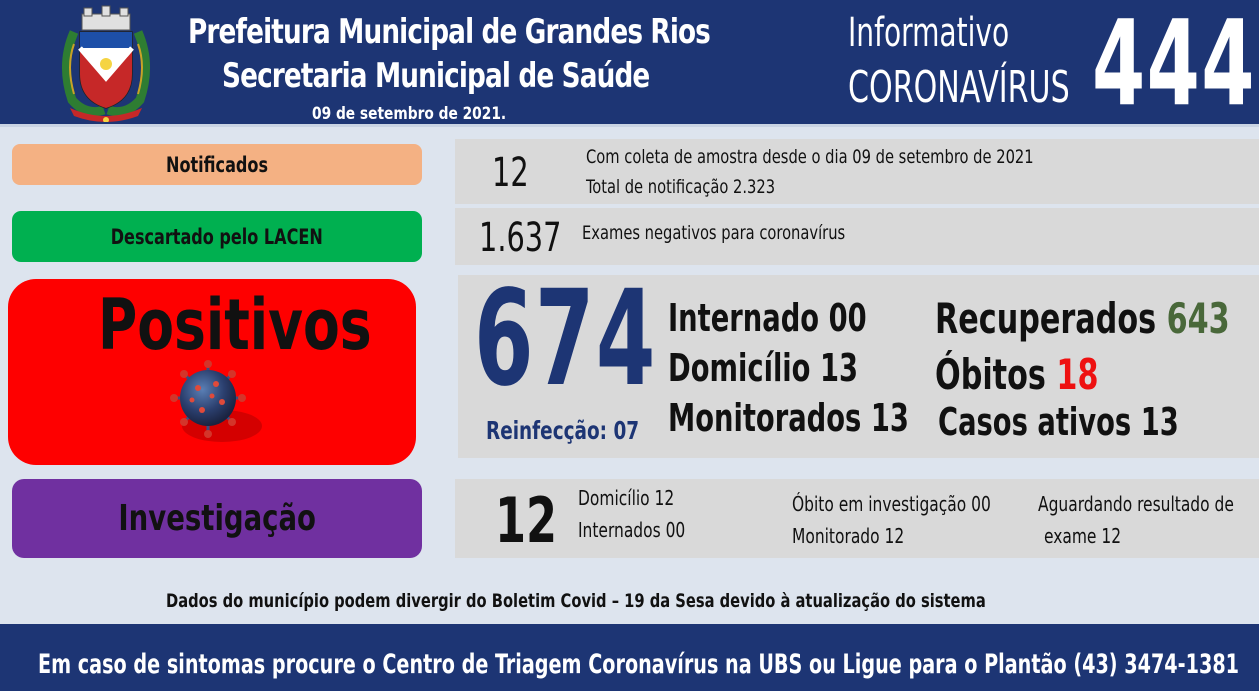 This screenshot has height=691, width=1259. What do you see at coordinates (857, 171) in the screenshot?
I see `notificados-panel` at bounding box center [857, 171].